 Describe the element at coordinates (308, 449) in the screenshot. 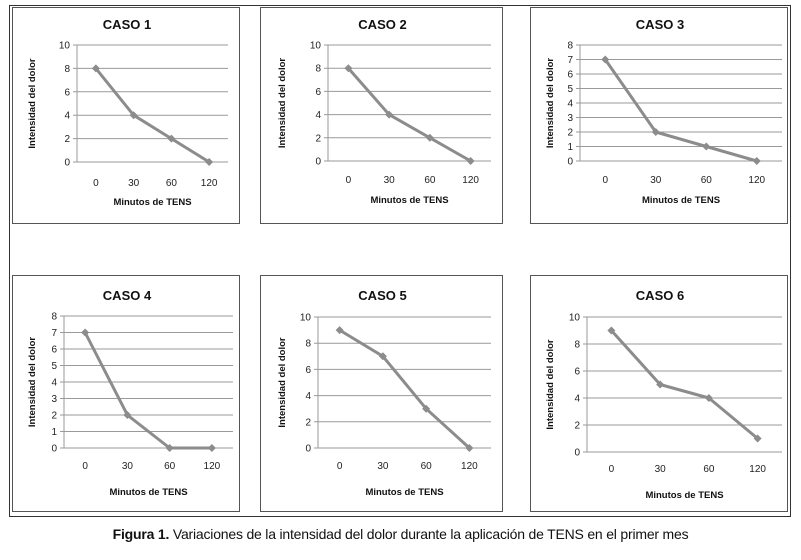

I see `chart-5-y-tick-label: 0` at that location.